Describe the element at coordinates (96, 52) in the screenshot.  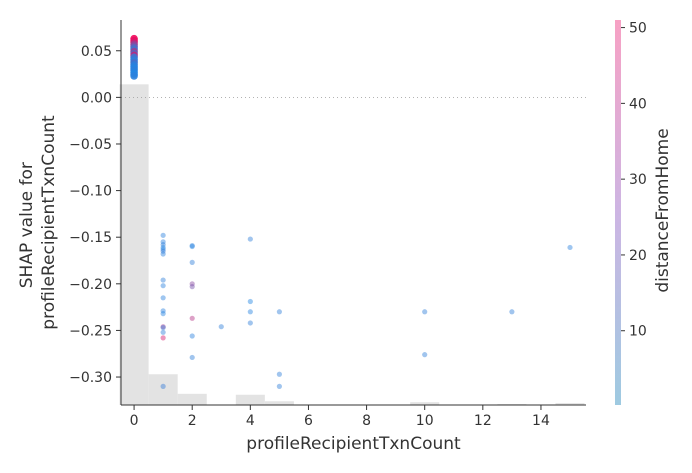
I see `y-tick-label: 0.05` at that location.